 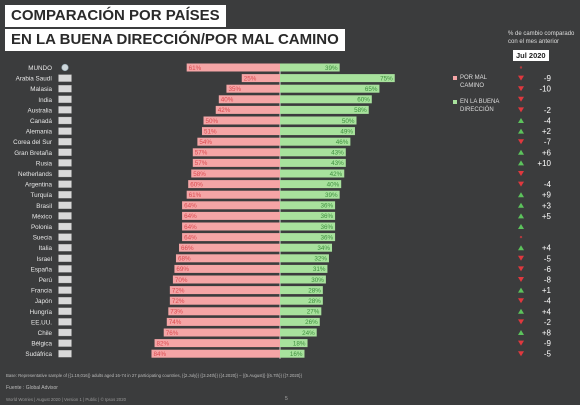 What do you see at coordinates (210, 131) in the screenshot?
I see `bar-label-mal-camino: 51%` at bounding box center [210, 131].